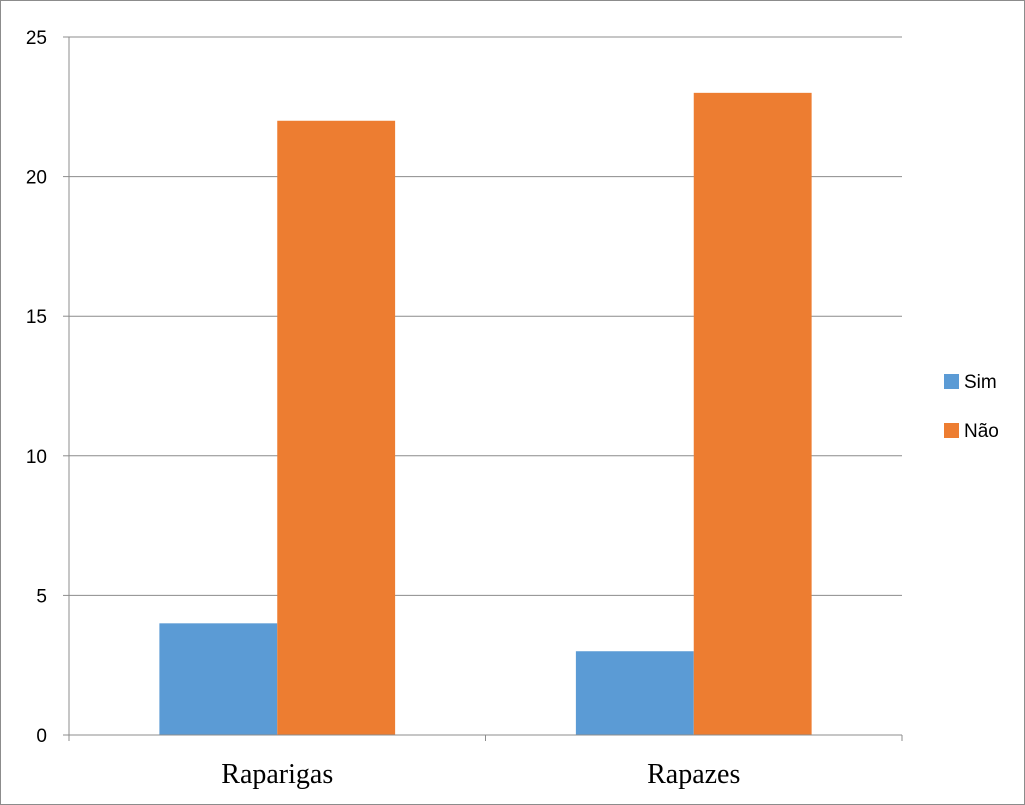  Describe the element at coordinates (41, 596) in the screenshot. I see `y-tick-label: 5` at that location.